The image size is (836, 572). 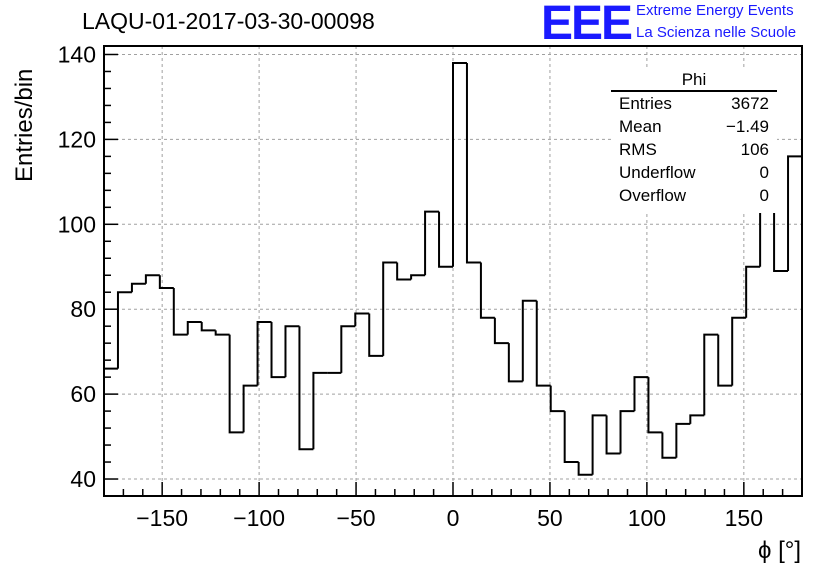 I want to click on x-tick-label: −50, so click(x=356, y=518).